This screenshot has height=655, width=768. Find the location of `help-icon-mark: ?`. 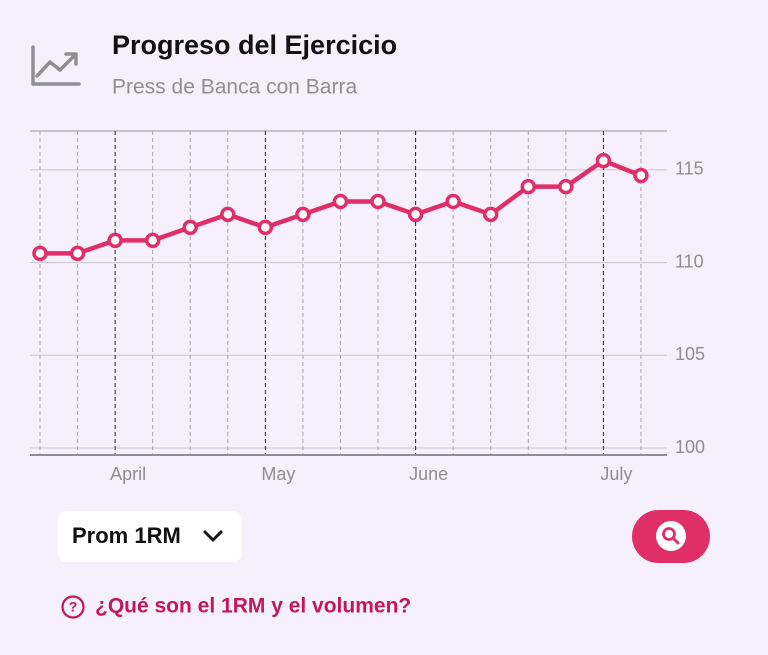

help-icon-mark: ? is located at coordinates (73, 607).